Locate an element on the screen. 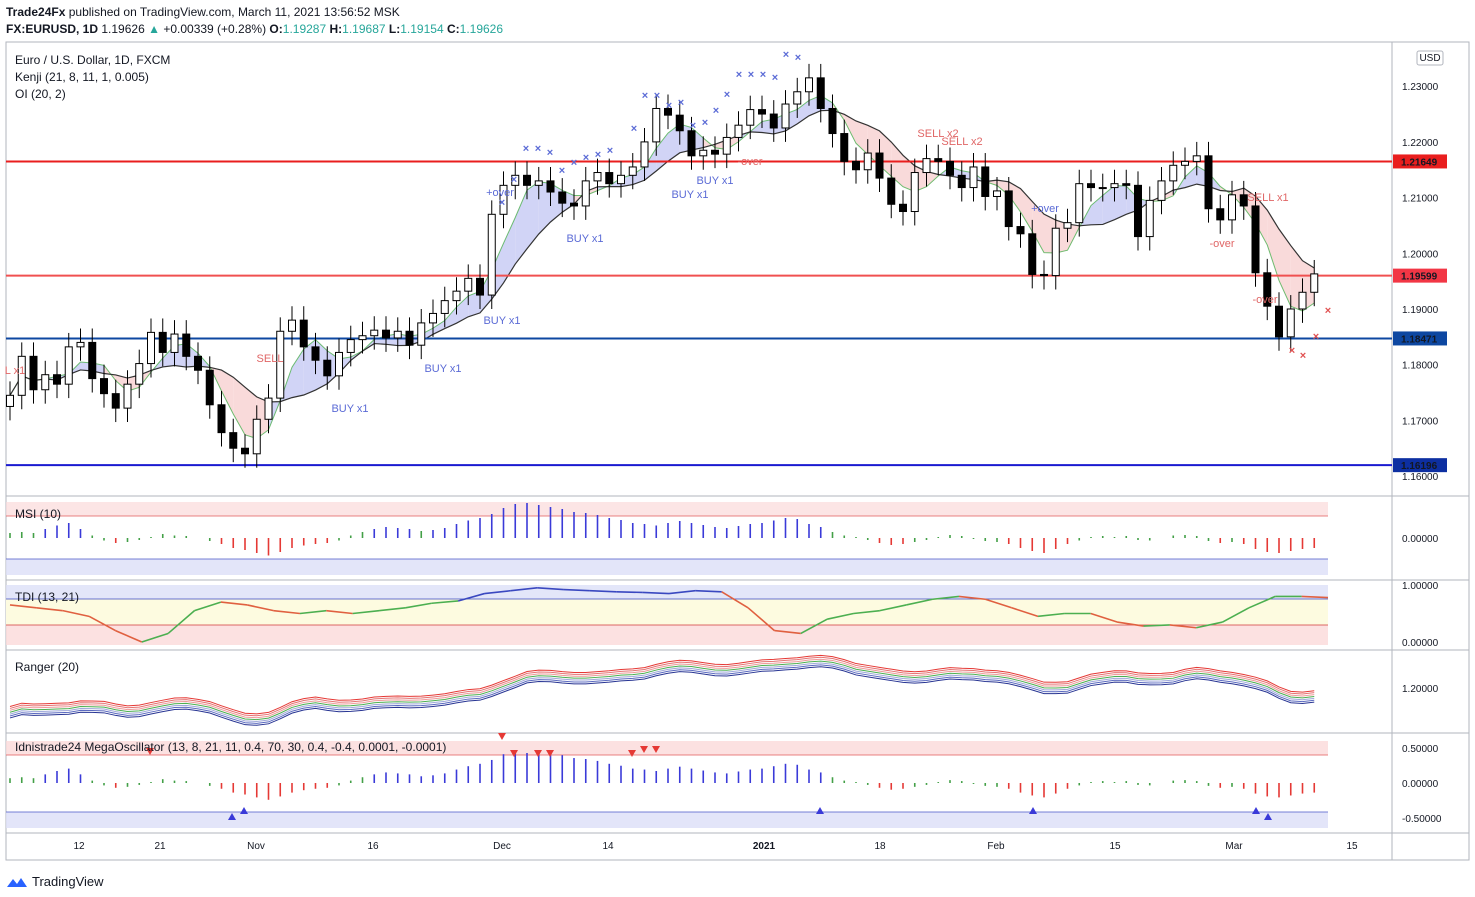  kenji-legend: Kenji (21, 8, 11, 1, 0.005) is located at coordinates (82, 77).